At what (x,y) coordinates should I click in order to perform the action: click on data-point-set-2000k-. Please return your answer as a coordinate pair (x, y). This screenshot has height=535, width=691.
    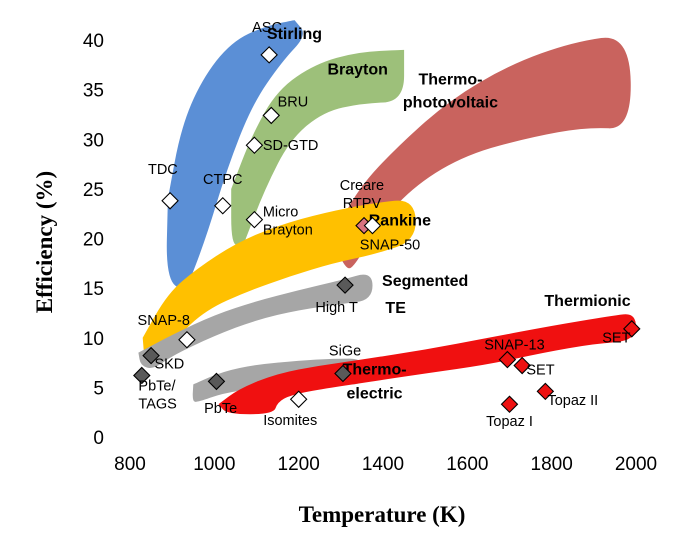
    Looking at the image, I should click on (632, 329).